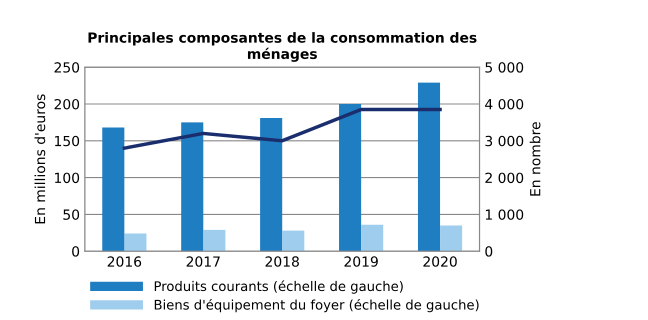 Image resolution: width=648 pixels, height=320 pixels. What do you see at coordinates (535, 159) in the screenshot?
I see `y2-axis-title: En nombre` at bounding box center [535, 159].